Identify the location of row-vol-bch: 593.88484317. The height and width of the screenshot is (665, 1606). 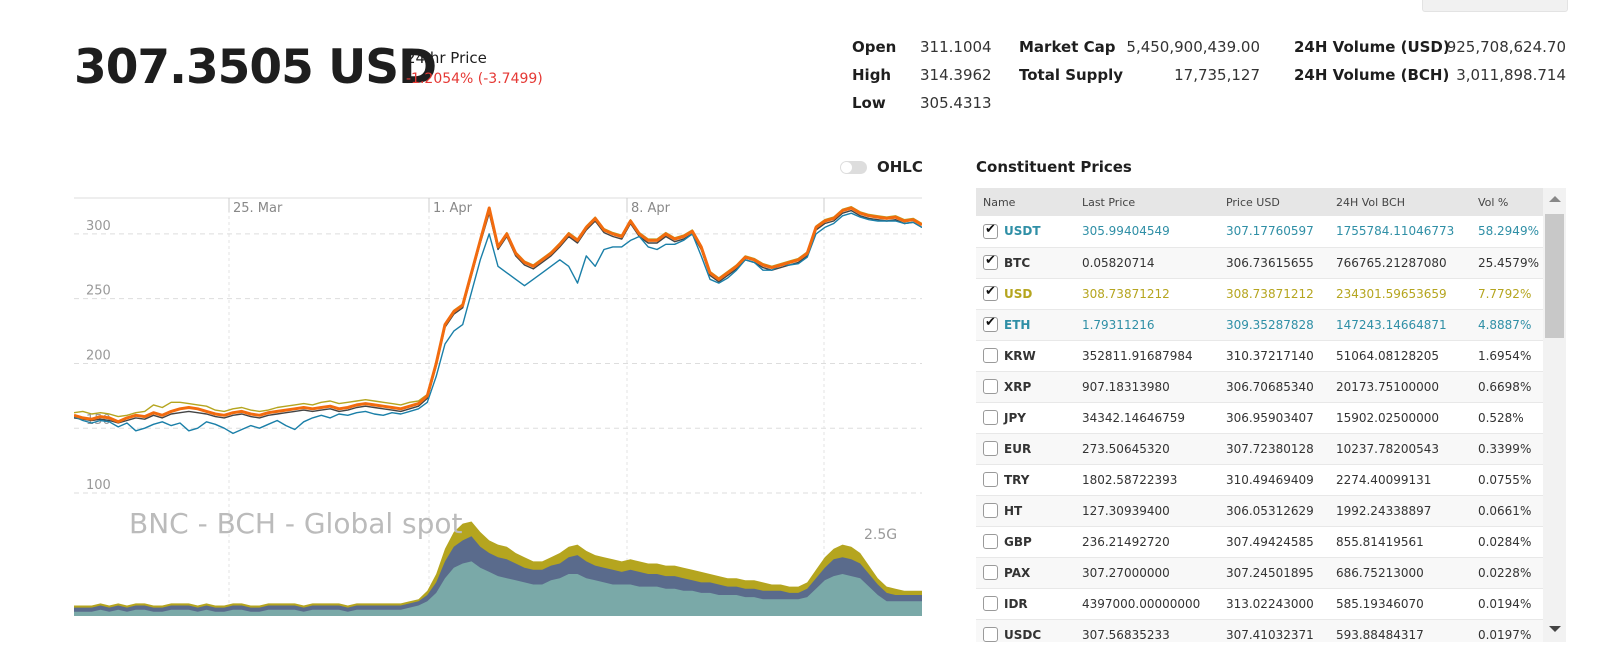
(1379, 634).